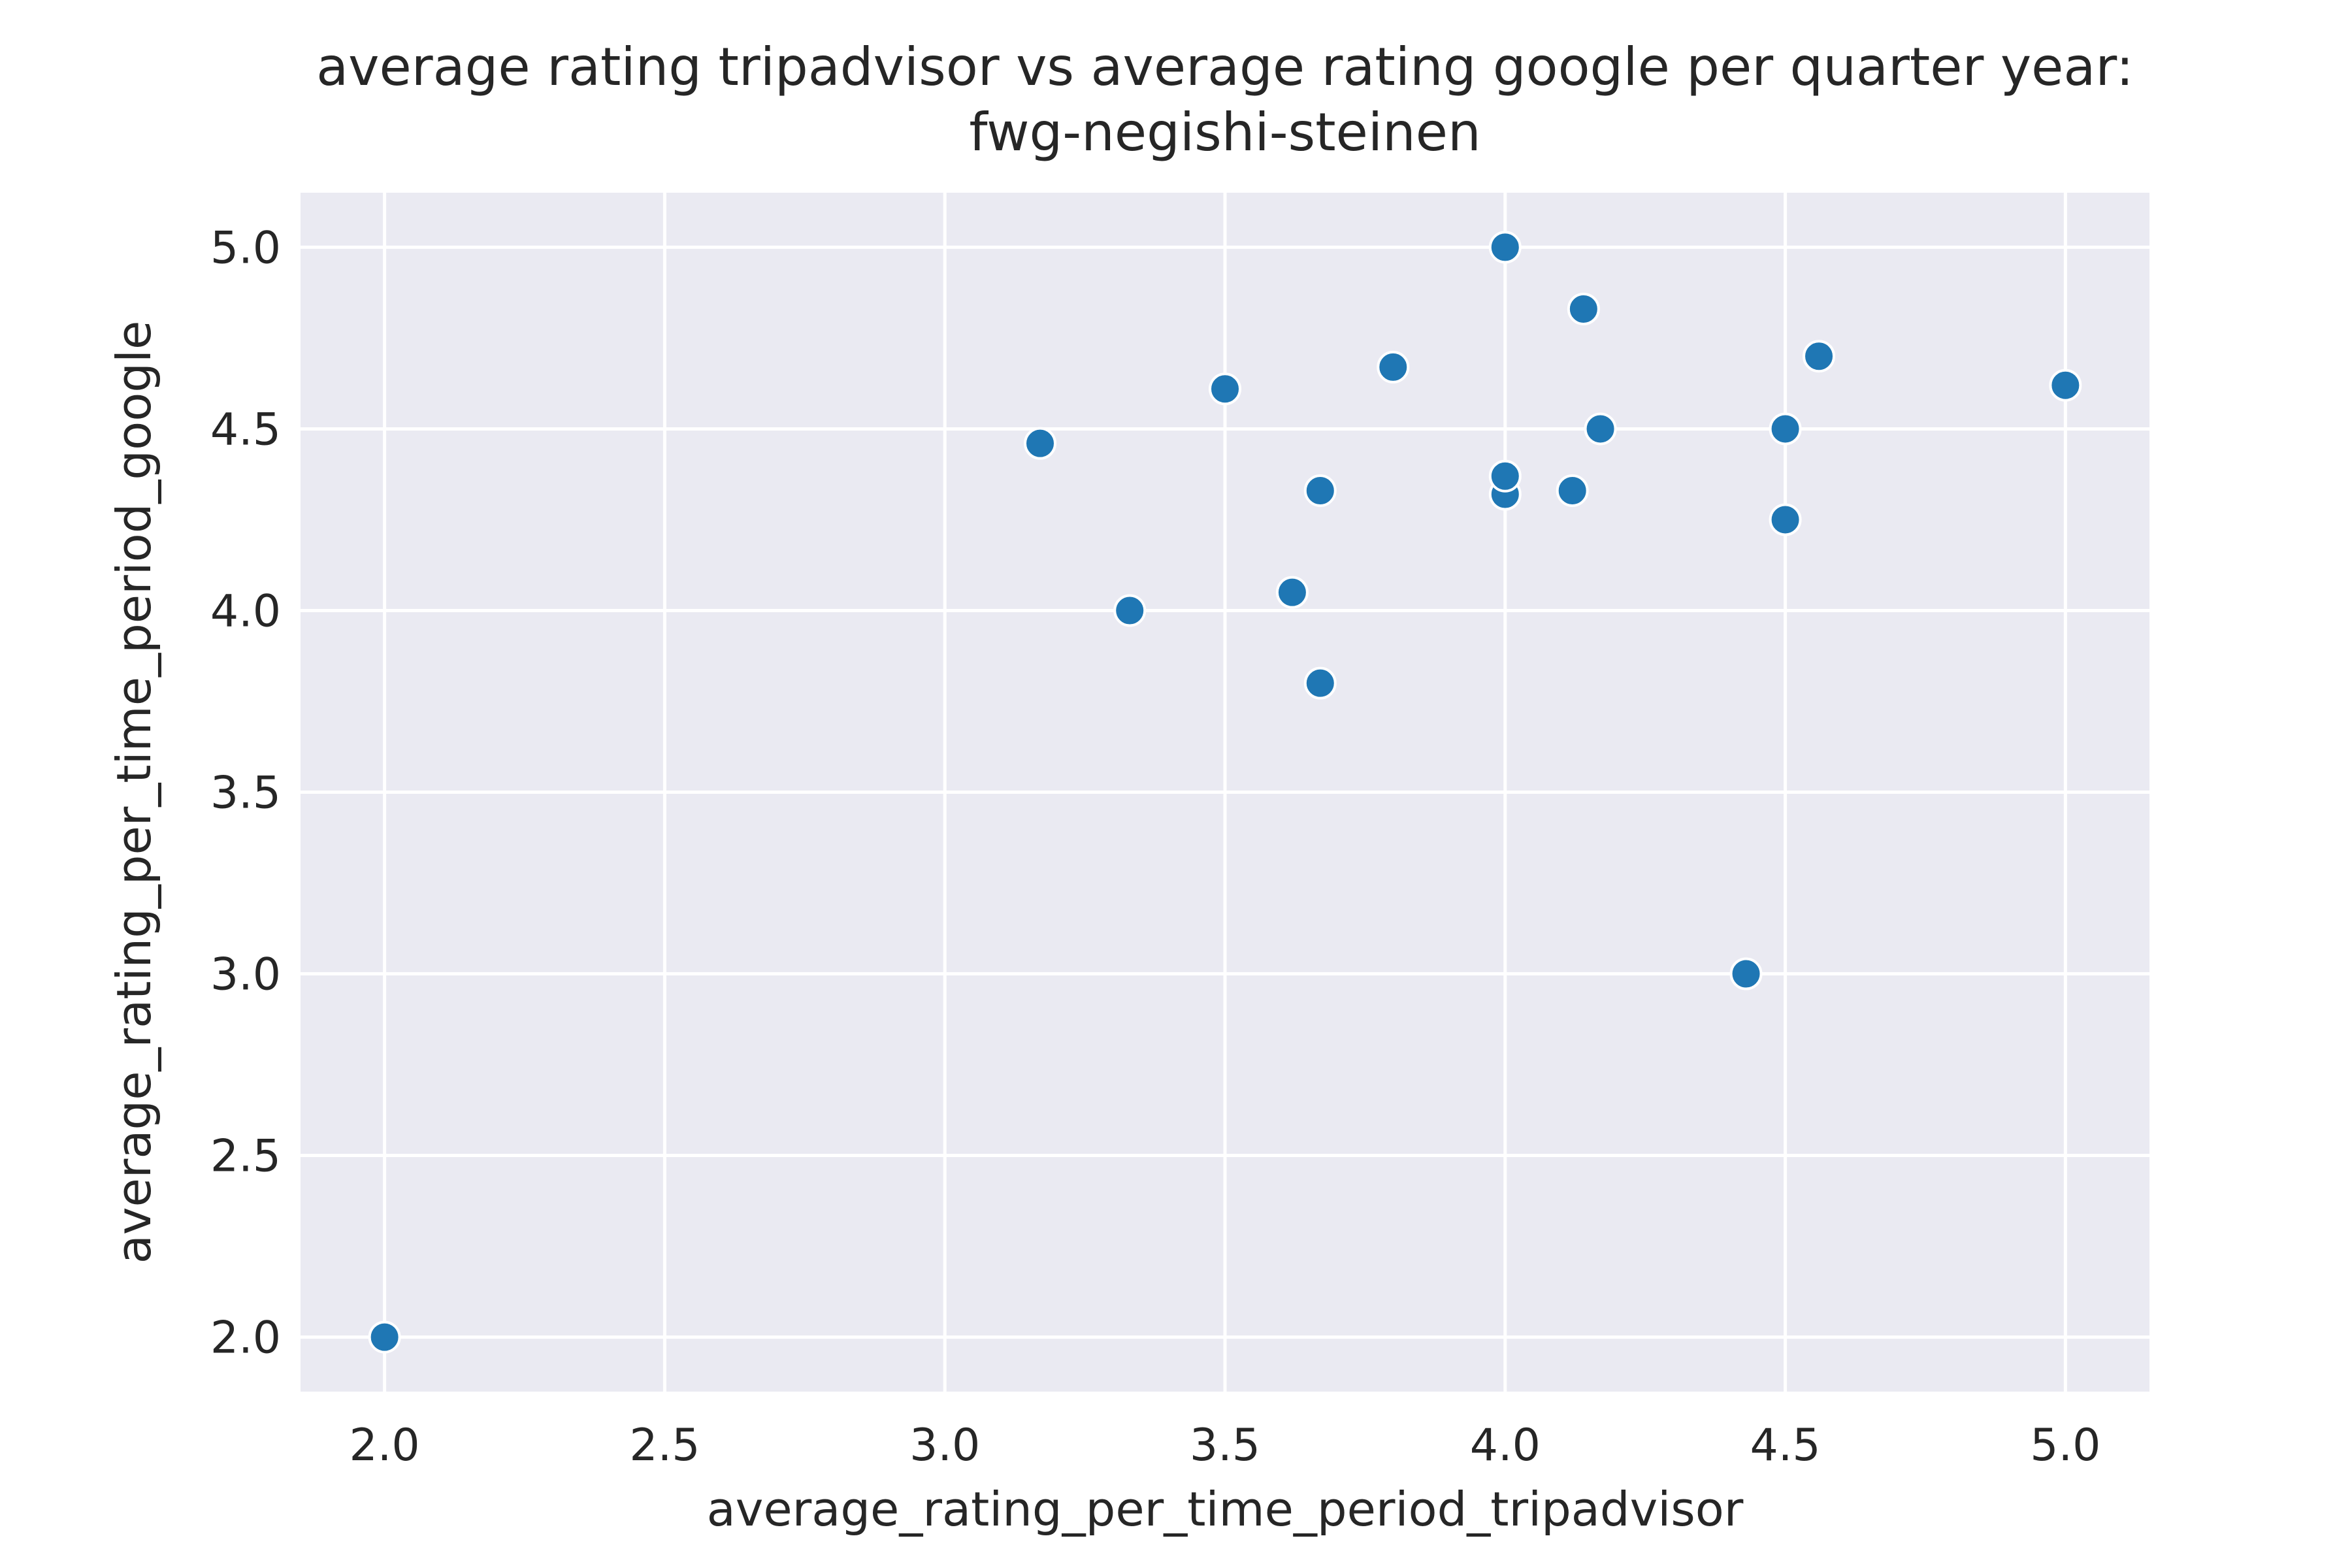 This screenshot has height=1568, width=2352. I want to click on x-tick-label: 3.5, so click(1225, 1445).